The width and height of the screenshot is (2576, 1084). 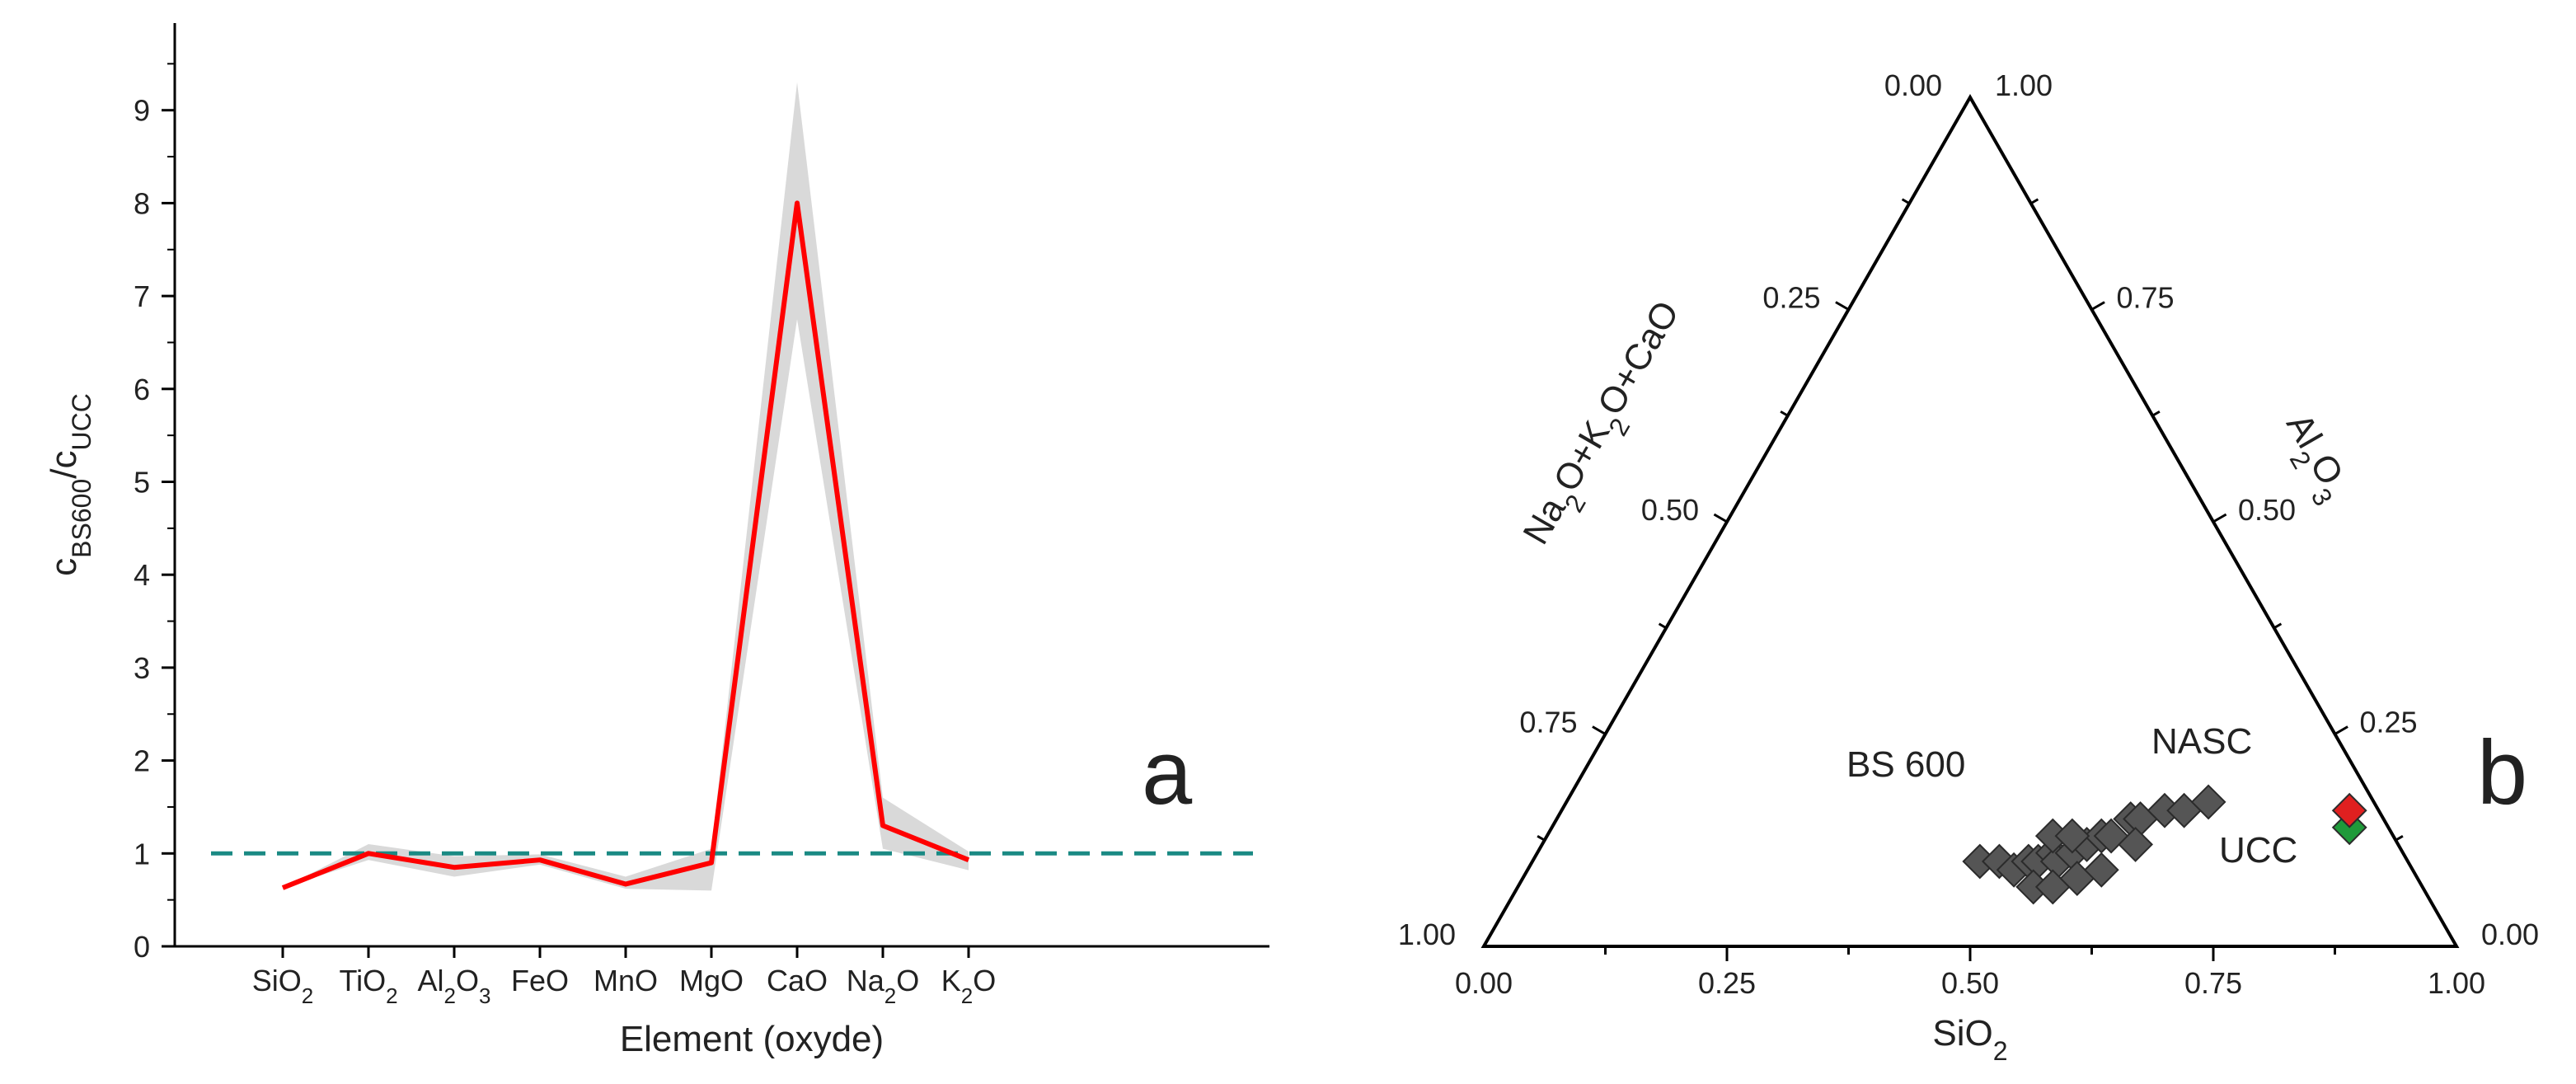 I want to click on x-tick-label-mgo: MgO, so click(x=711, y=980).